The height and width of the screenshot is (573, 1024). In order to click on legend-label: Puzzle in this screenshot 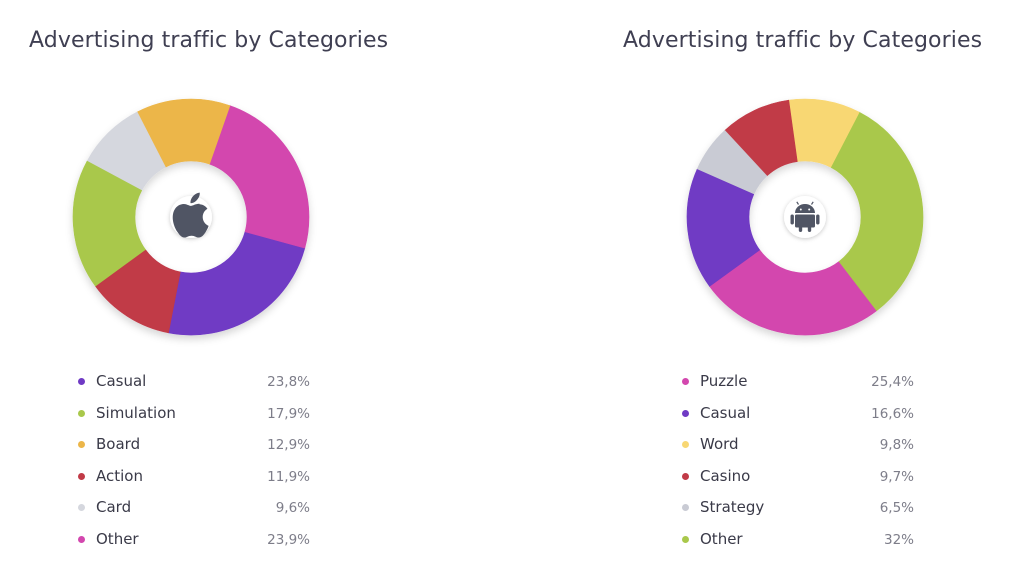, I will do `click(724, 381)`.